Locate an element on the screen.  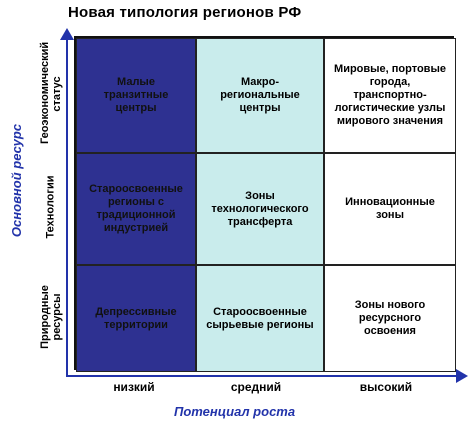
col-label-mid: средний is located at coordinates (256, 387).